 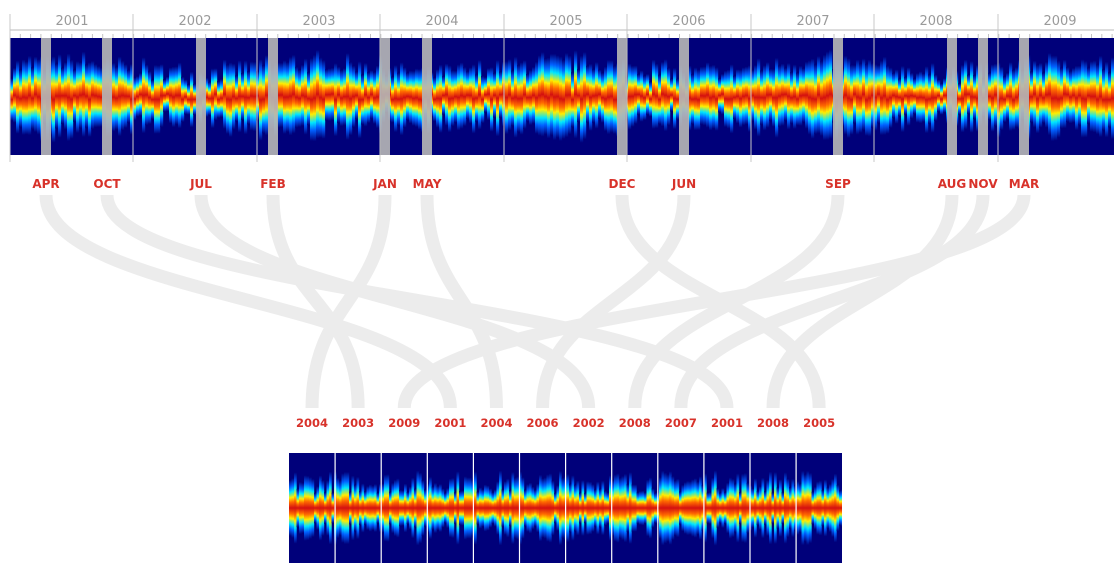 I want to click on year-label: 2008, so click(x=935, y=21).